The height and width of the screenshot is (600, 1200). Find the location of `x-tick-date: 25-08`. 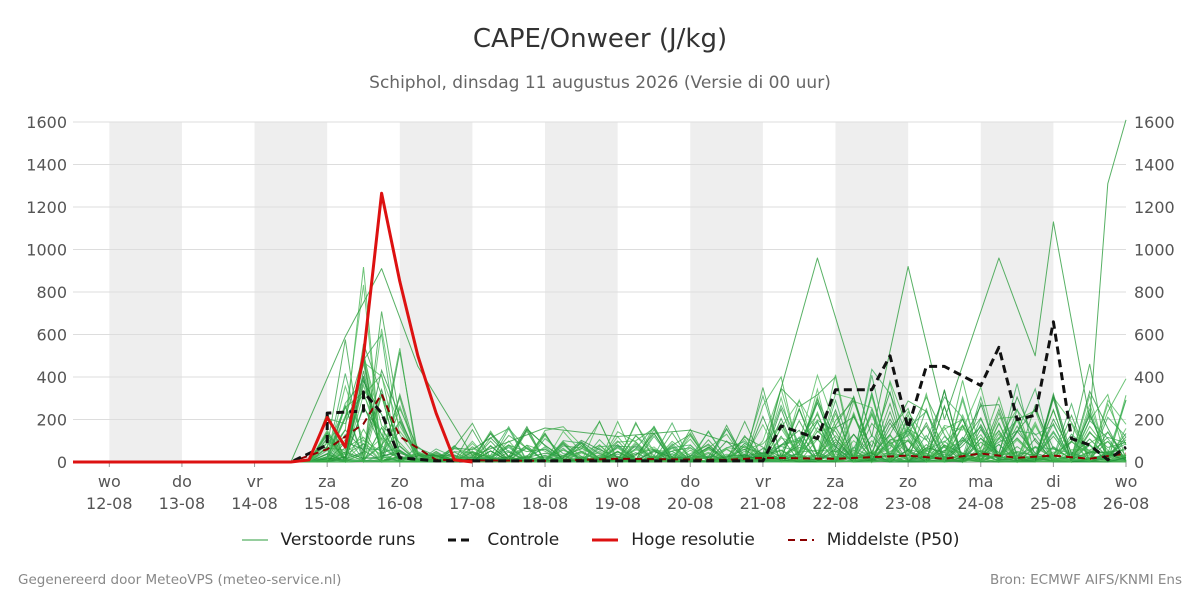

x-tick-date: 25-08 is located at coordinates (1053, 503).